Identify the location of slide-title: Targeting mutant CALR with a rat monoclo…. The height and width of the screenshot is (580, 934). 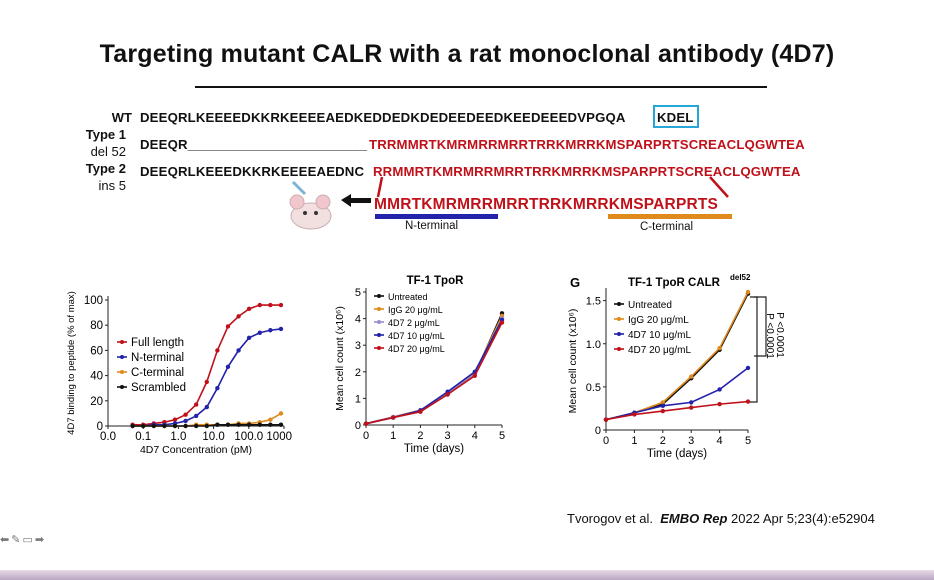
(467, 54).